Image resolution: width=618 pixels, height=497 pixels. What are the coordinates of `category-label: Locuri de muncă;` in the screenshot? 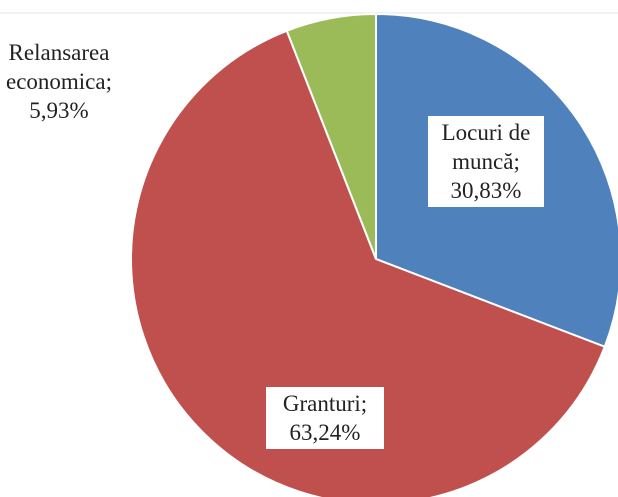 It's located at (486, 147).